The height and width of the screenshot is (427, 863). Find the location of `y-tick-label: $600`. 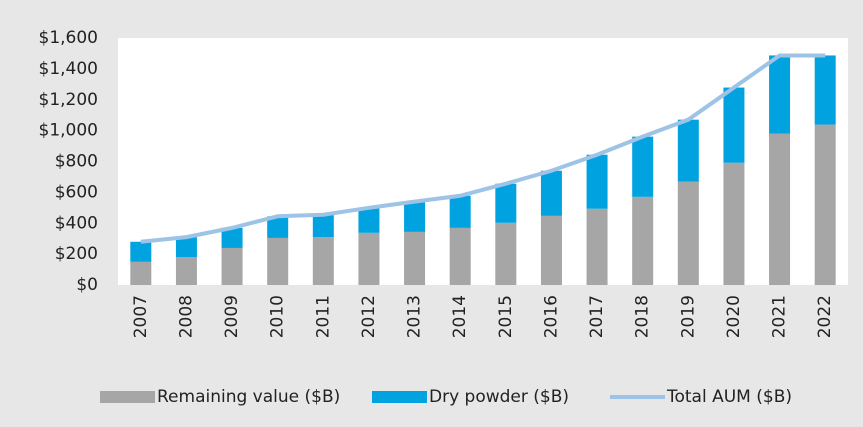

y-tick-label: $600 is located at coordinates (76, 192).